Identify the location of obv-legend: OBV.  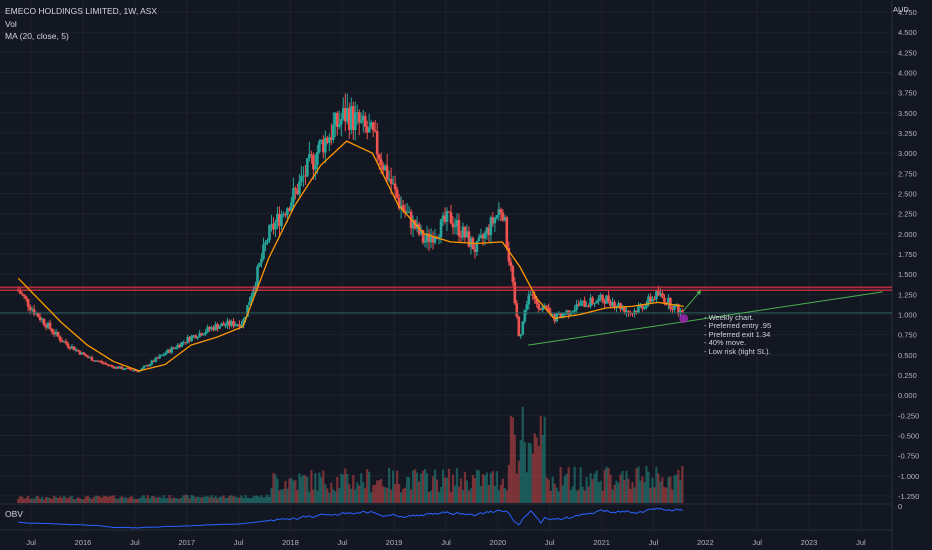
(14, 514).